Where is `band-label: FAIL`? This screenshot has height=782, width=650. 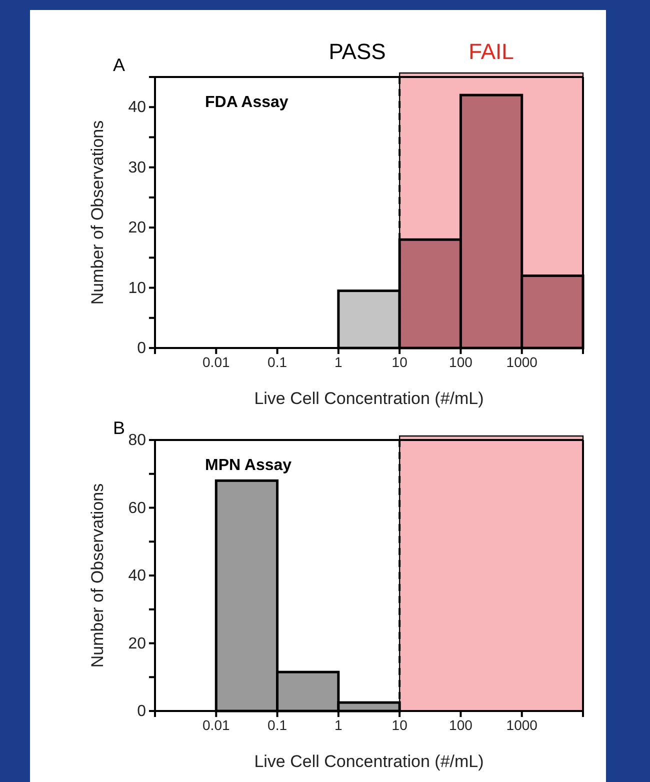 band-label: FAIL is located at coordinates (491, 51).